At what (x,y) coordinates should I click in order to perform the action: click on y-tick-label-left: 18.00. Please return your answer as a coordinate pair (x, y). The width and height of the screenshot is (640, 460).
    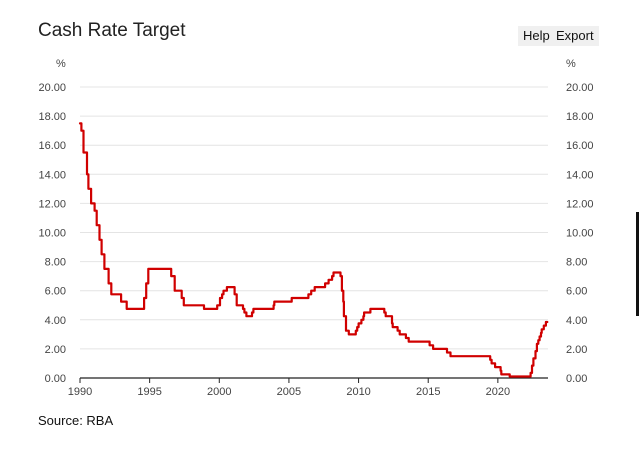
    Looking at the image, I should click on (52, 117).